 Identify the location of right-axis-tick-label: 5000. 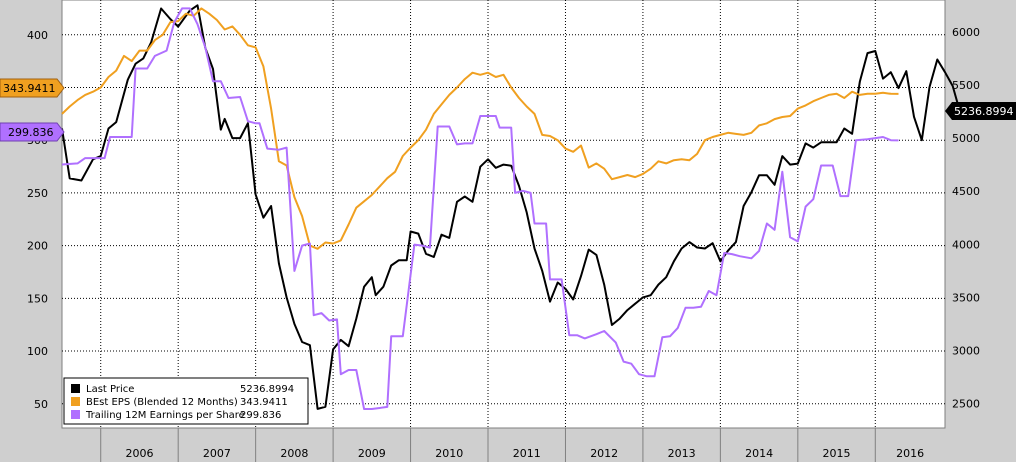
(966, 138).